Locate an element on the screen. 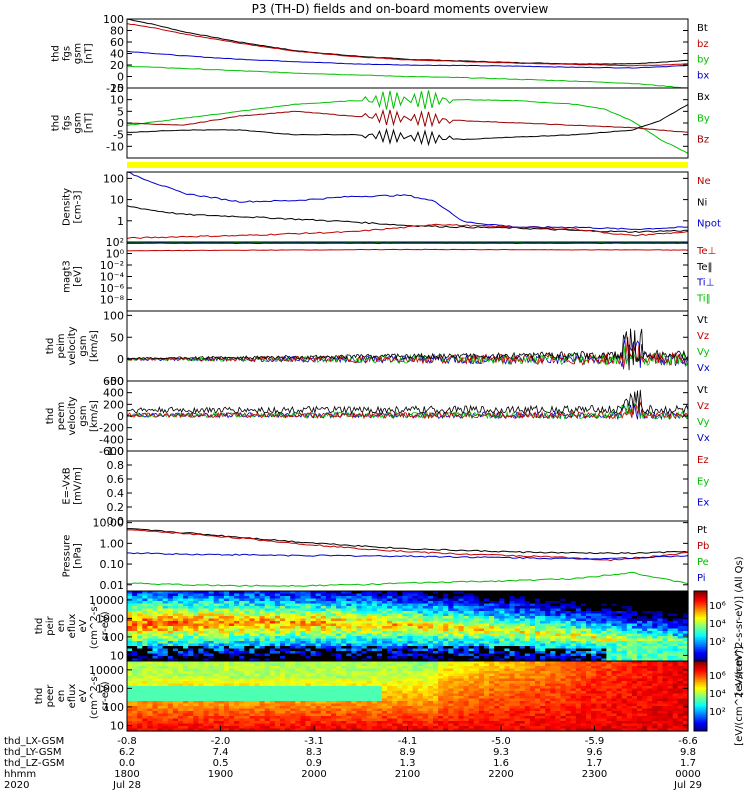 The height and width of the screenshot is (800, 750). y-tick-label: 60 is located at coordinates (117, 42).